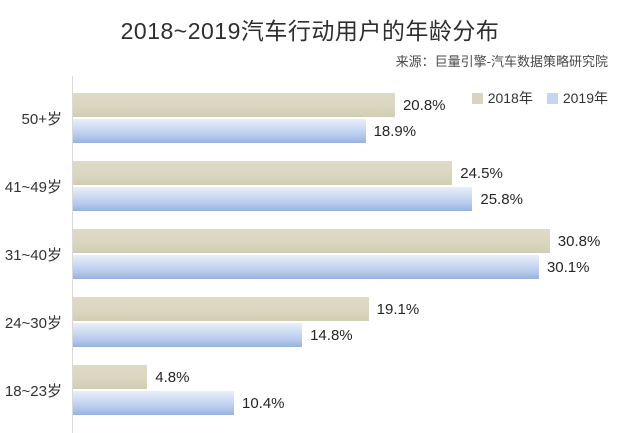 This screenshot has width=620, height=433. I want to click on category-bars: 20.8% 18.9%, so click(259, 119).